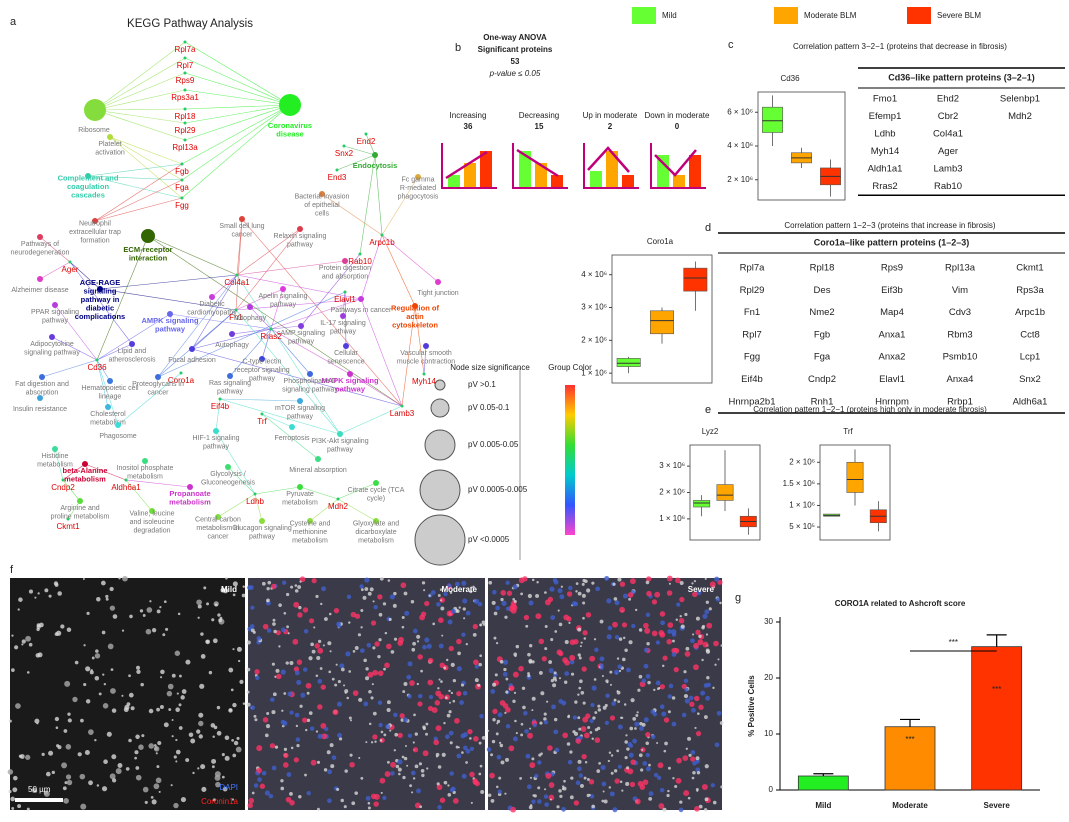 Image resolution: width=1069 pixels, height=822 pixels. Describe the element at coordinates (469, 166) in the screenshot. I see `icon-frame` at that location.